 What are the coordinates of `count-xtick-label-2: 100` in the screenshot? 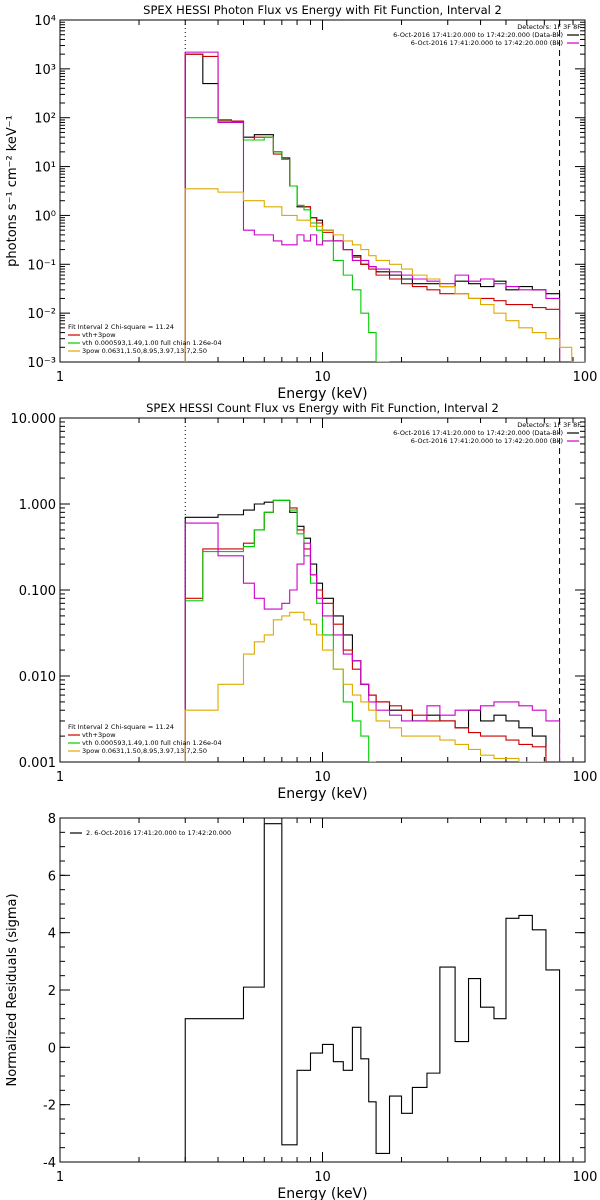 It's located at (585, 777).